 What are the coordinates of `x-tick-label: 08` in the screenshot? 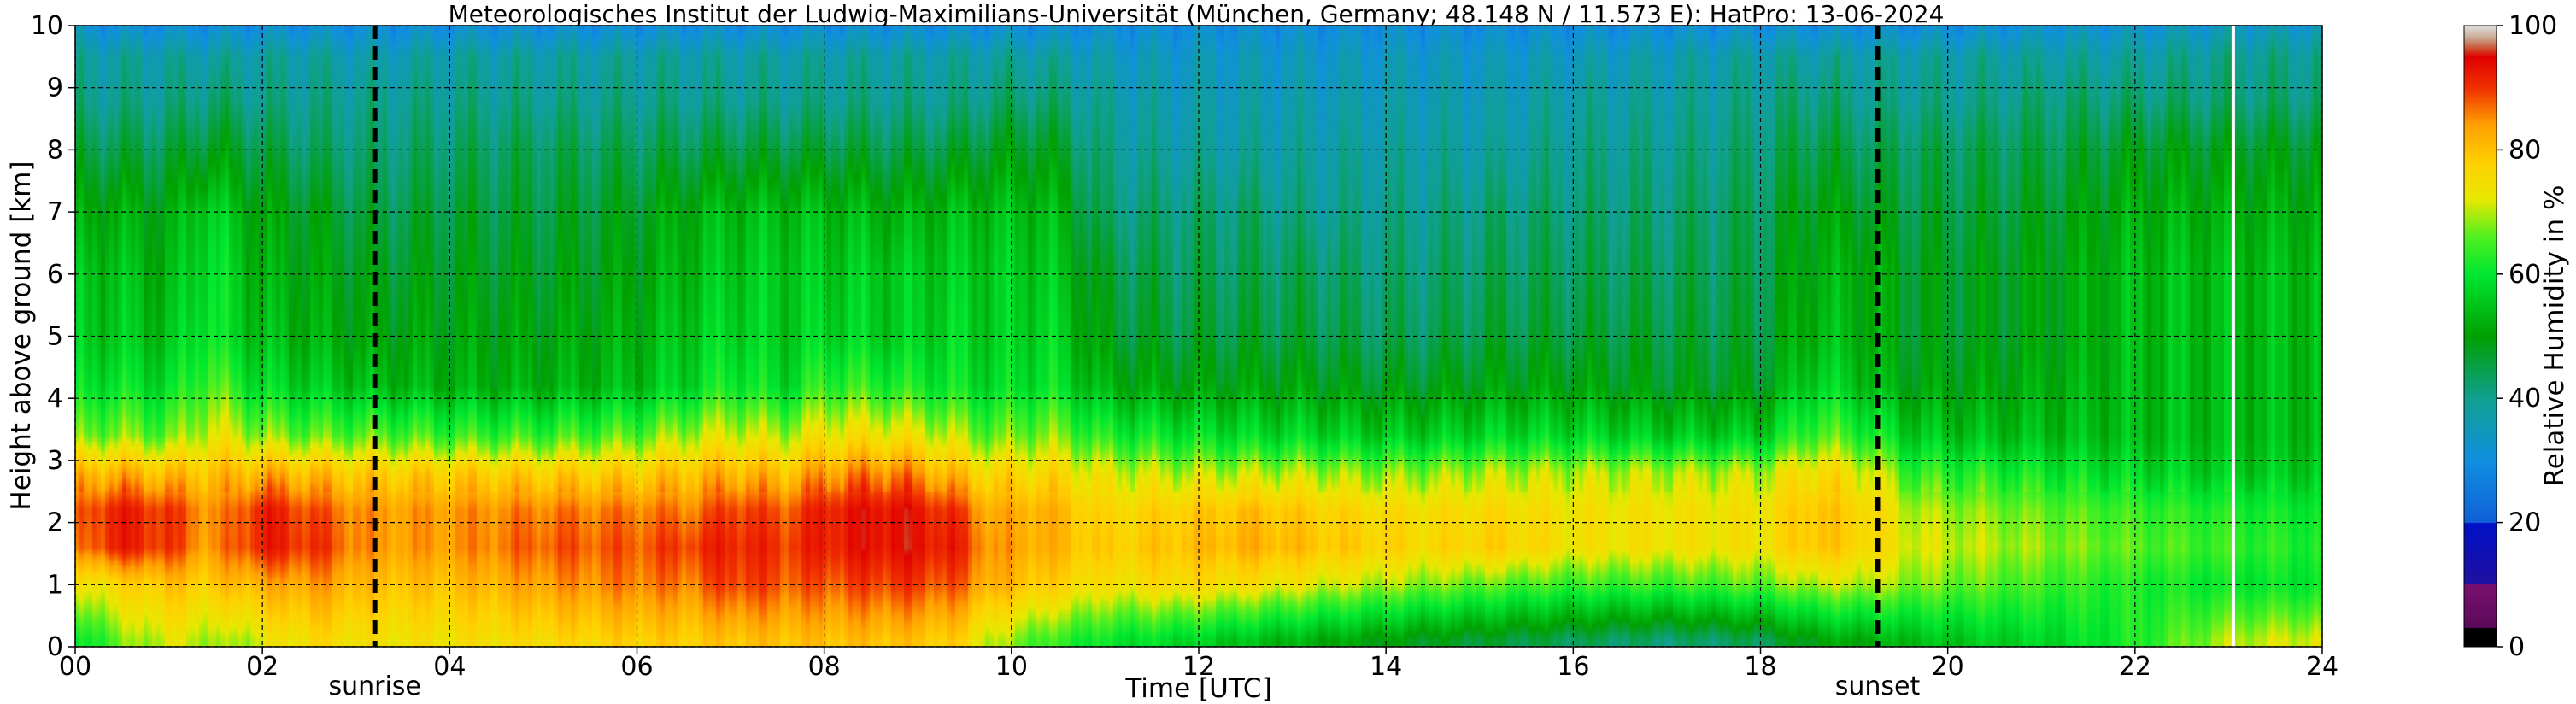 It's located at (824, 667).